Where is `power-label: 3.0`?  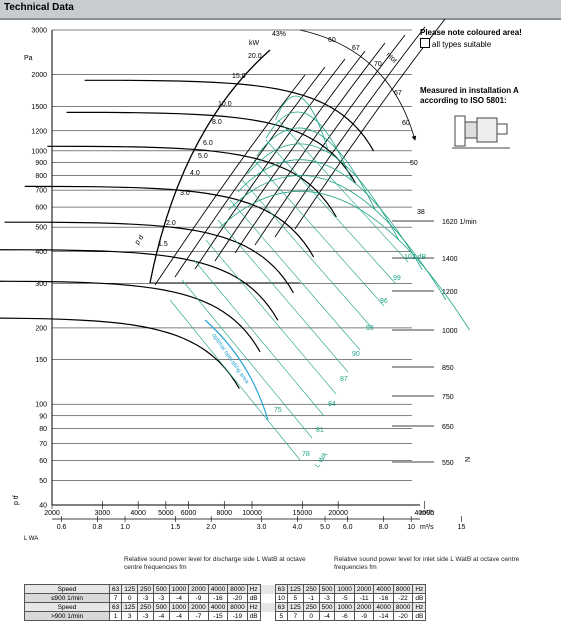 power-label: 3.0 is located at coordinates (185, 193).